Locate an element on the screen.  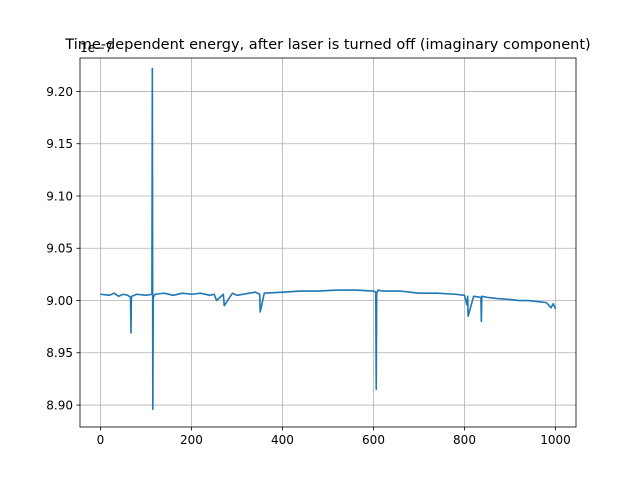
x-tick-label: 1000 is located at coordinates (555, 440).